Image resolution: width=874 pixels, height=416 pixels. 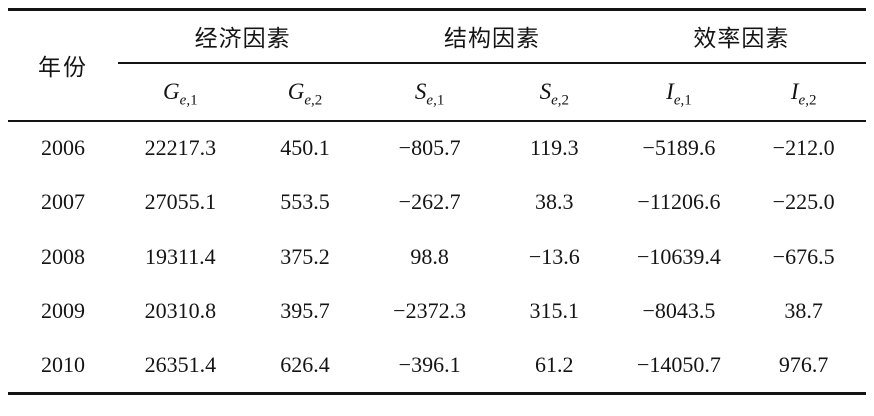 I want to click on variable-header-row: Ge,1 Ge,2 Se,1 Se,2 Ie,1 Ie,2, so click(x=437, y=92).